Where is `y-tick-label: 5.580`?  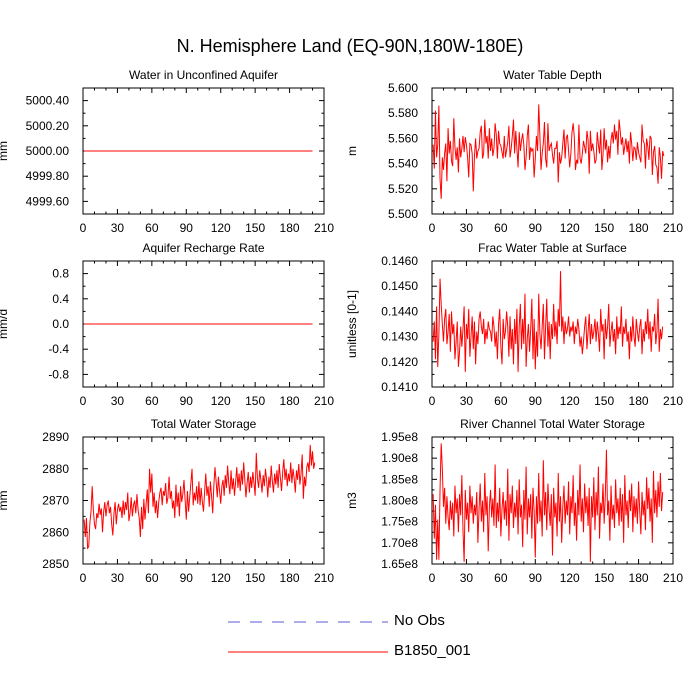 y-tick-label: 5.580 is located at coordinates (403, 113).